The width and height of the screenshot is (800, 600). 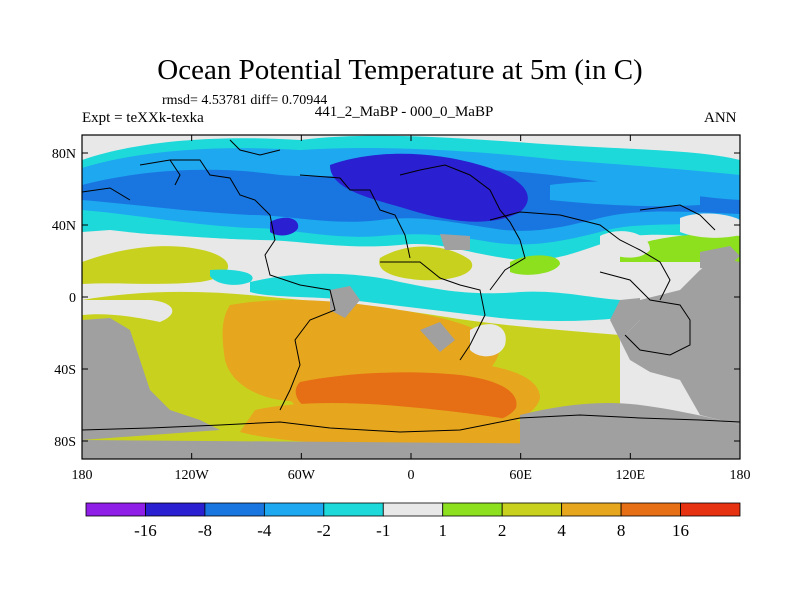 What do you see at coordinates (520, 475) in the screenshot?
I see `x-tick-label: 60E` at bounding box center [520, 475].